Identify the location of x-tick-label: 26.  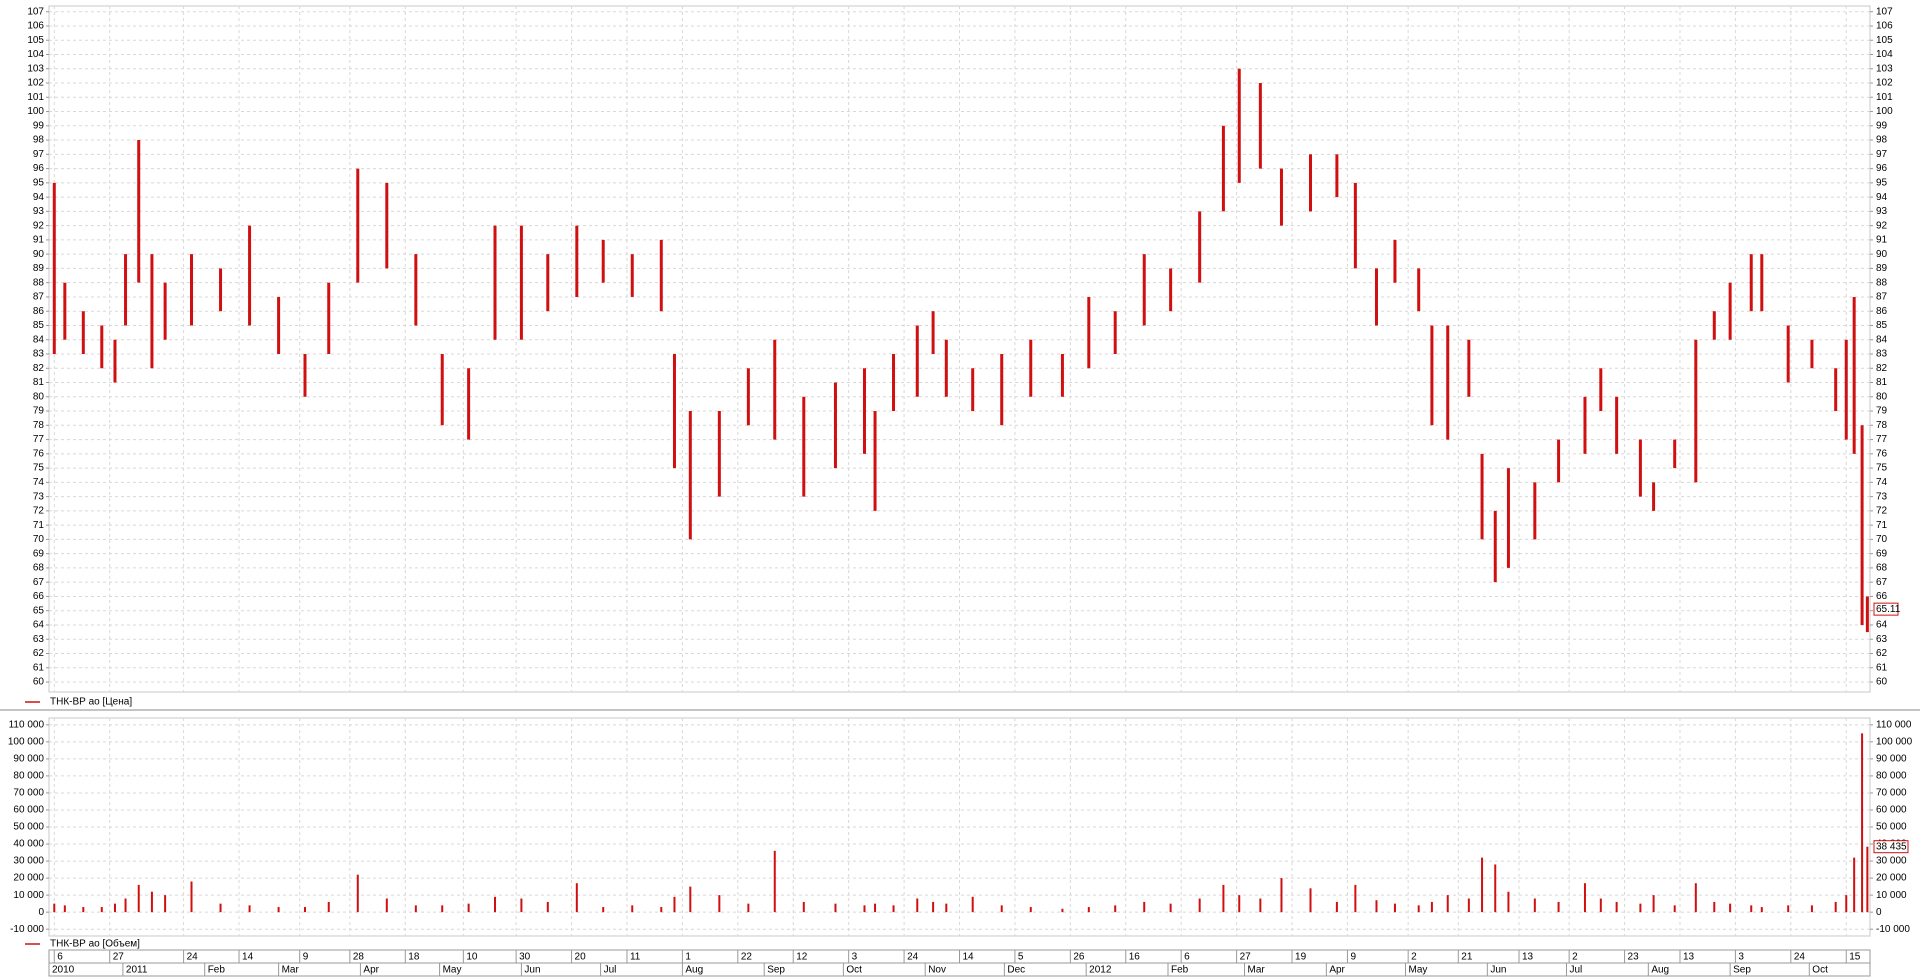
(1079, 957).